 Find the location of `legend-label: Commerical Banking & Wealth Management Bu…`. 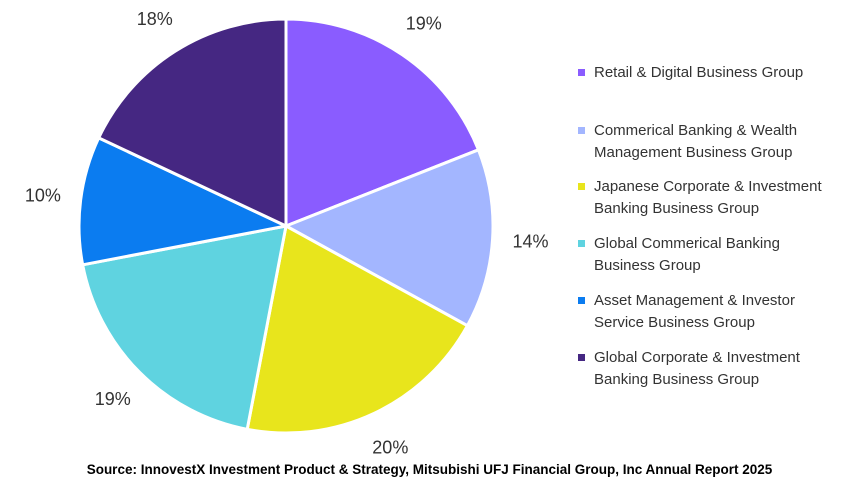

legend-label: Commerical Banking & Wealth Management Bu… is located at coordinates (725, 142).